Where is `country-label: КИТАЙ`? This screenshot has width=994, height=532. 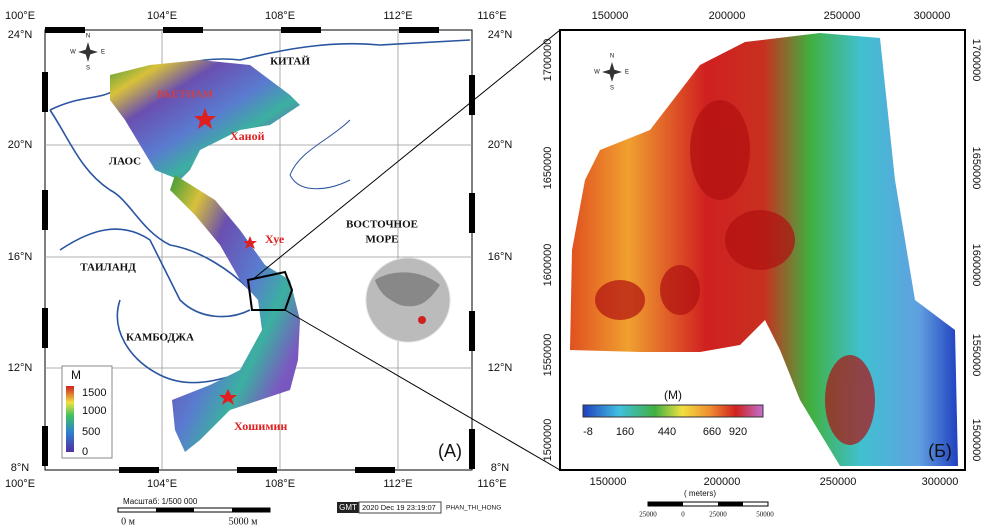 country-label: КИТАЙ is located at coordinates (290, 62).